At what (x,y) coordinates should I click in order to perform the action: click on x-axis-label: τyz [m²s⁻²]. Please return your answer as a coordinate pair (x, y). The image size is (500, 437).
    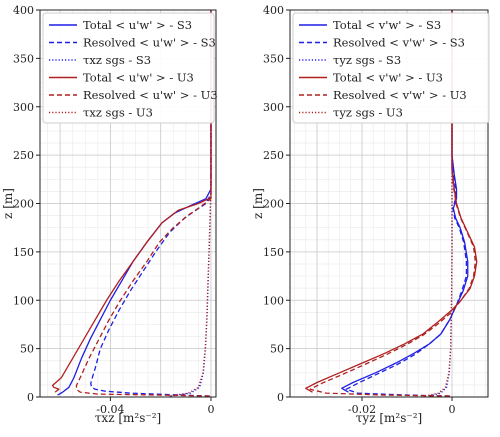
    Looking at the image, I should click on (389, 418).